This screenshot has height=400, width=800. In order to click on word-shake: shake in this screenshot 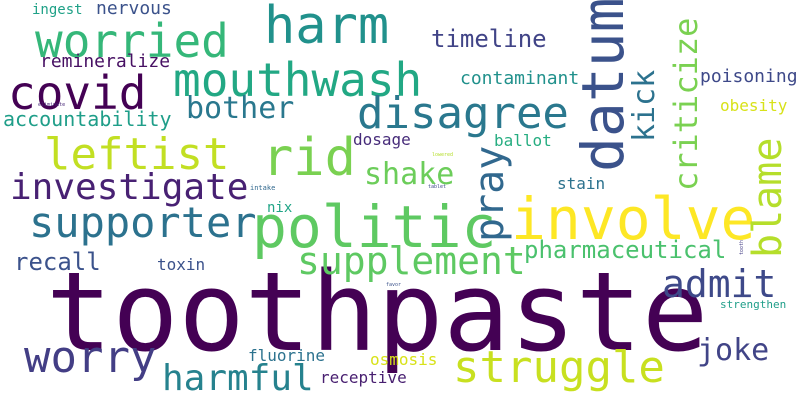, I will do `click(409, 174)`.